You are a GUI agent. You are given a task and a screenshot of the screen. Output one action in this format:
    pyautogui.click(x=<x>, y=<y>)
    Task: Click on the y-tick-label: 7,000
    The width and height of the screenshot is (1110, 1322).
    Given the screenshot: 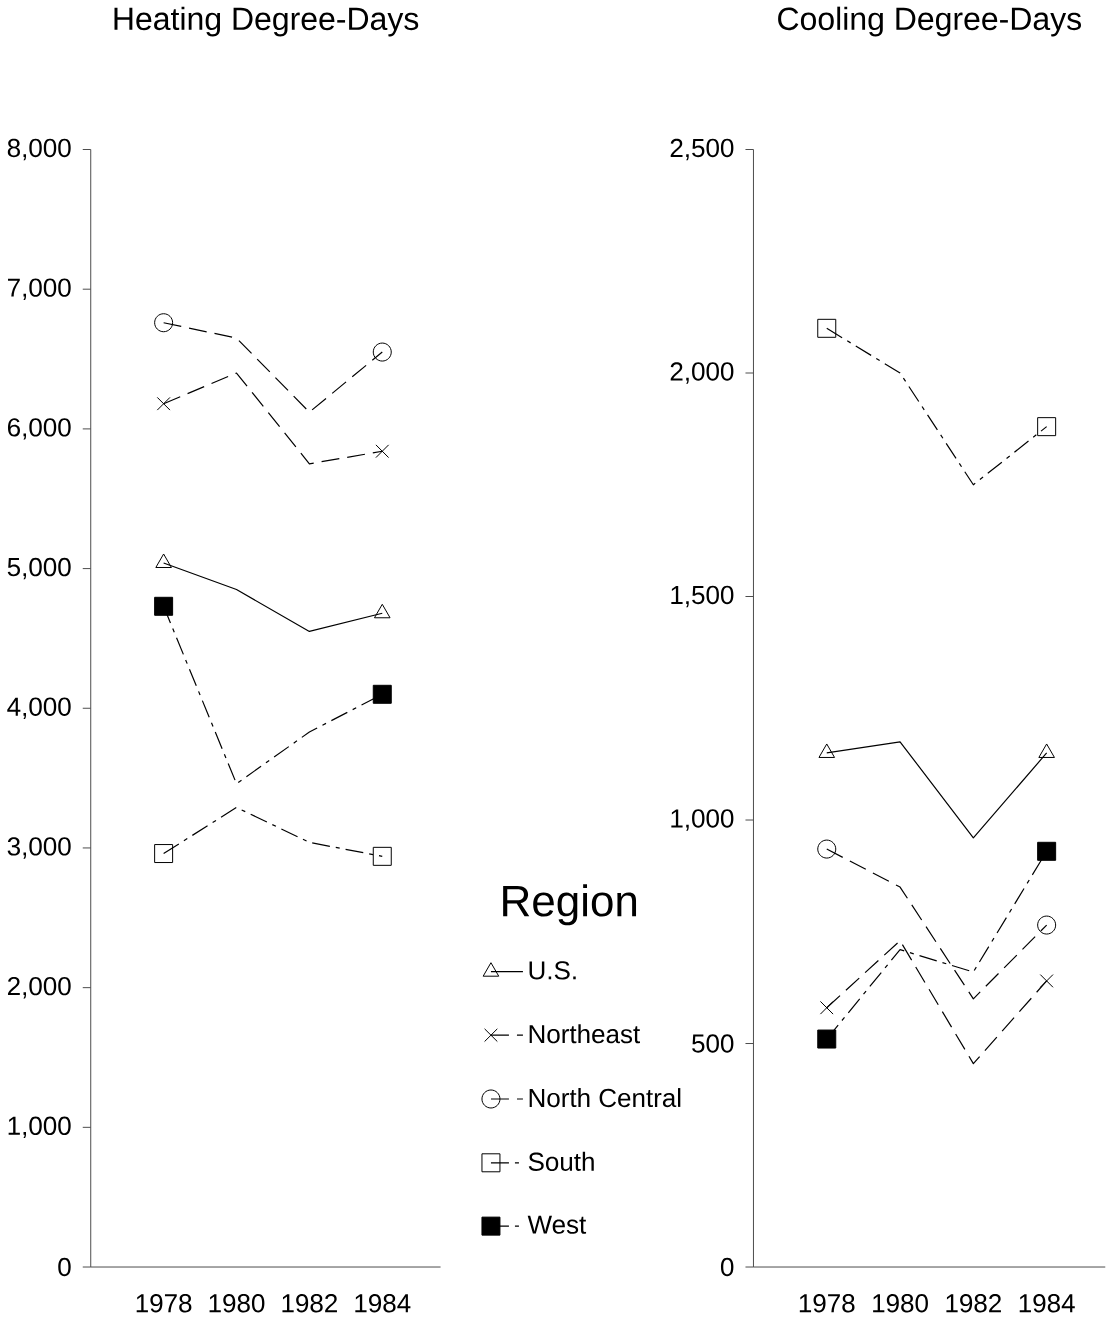 What is the action you would take?
    pyautogui.click(x=39, y=289)
    